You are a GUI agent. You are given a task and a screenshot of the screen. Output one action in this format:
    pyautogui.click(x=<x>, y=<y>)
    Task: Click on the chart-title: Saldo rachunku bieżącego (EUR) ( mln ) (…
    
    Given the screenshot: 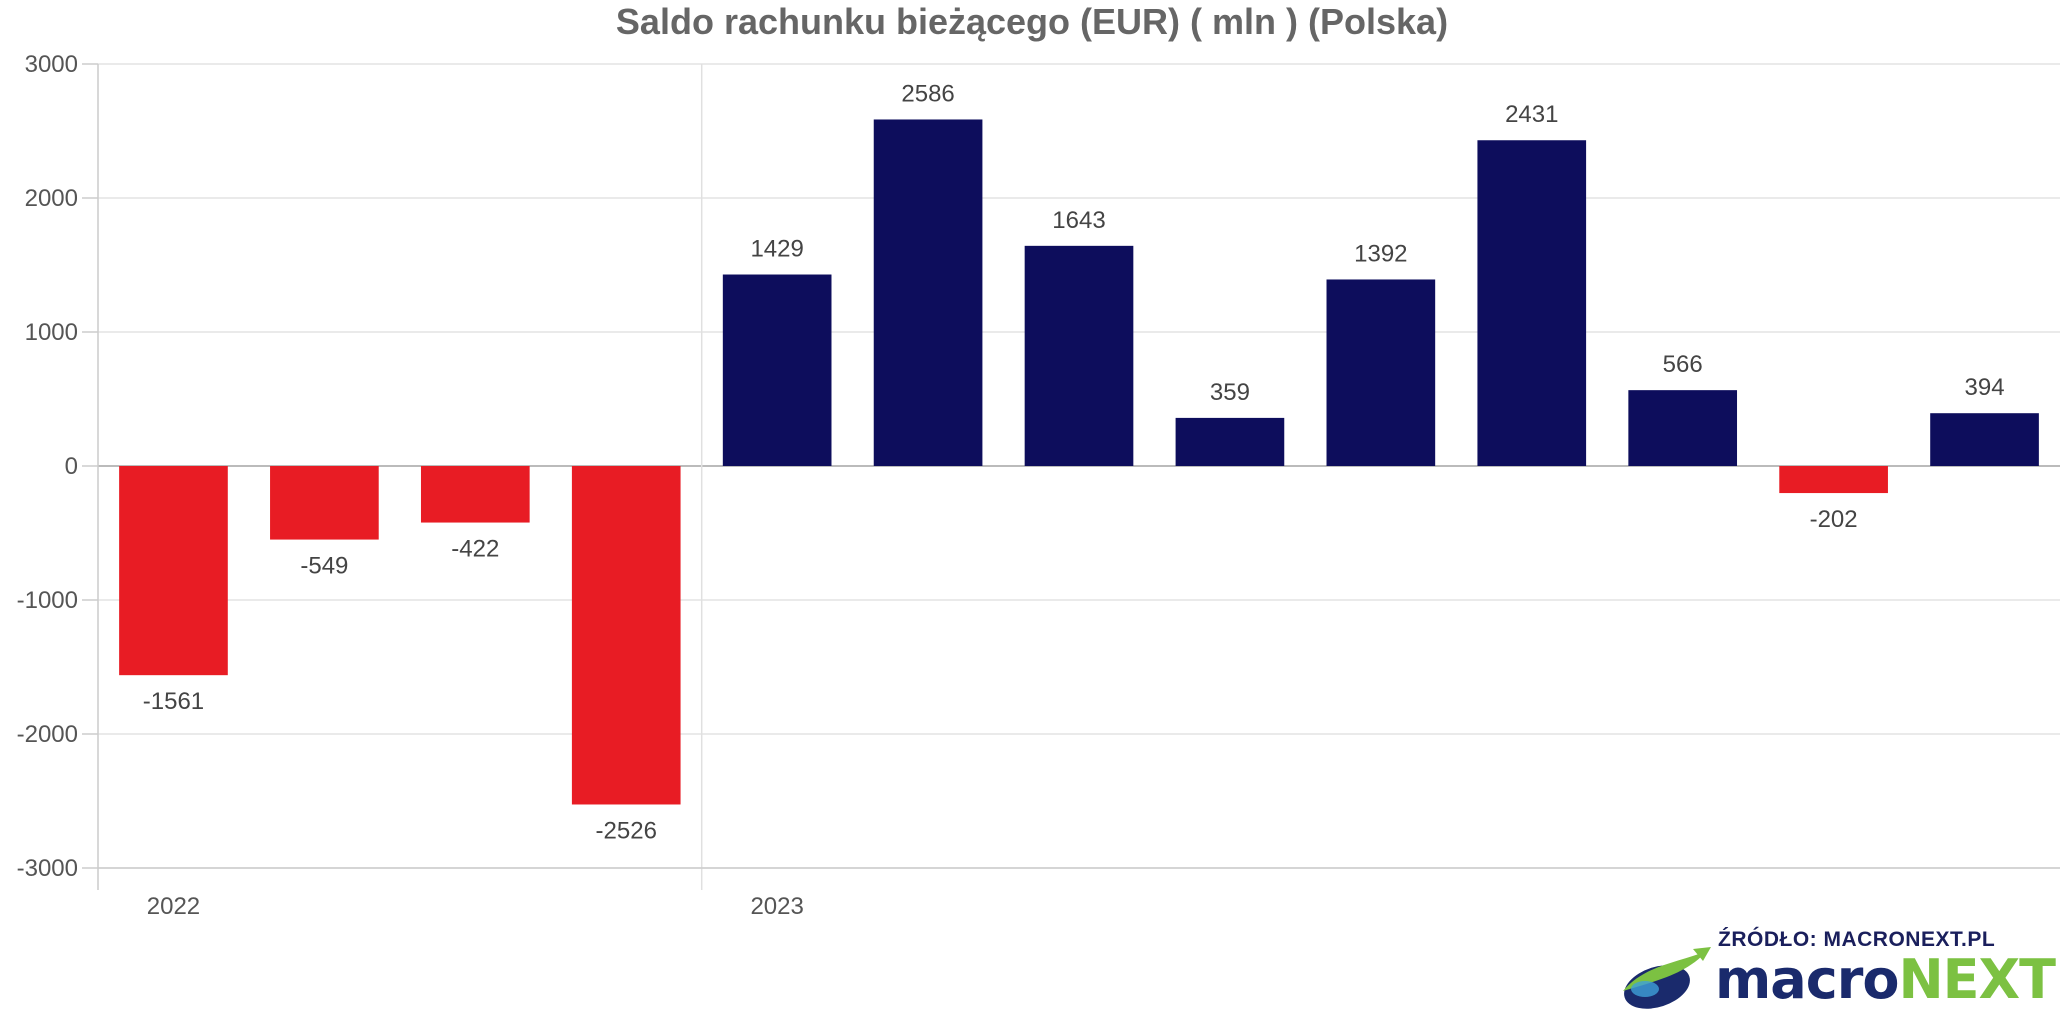 What is the action you would take?
    pyautogui.click(x=1032, y=21)
    